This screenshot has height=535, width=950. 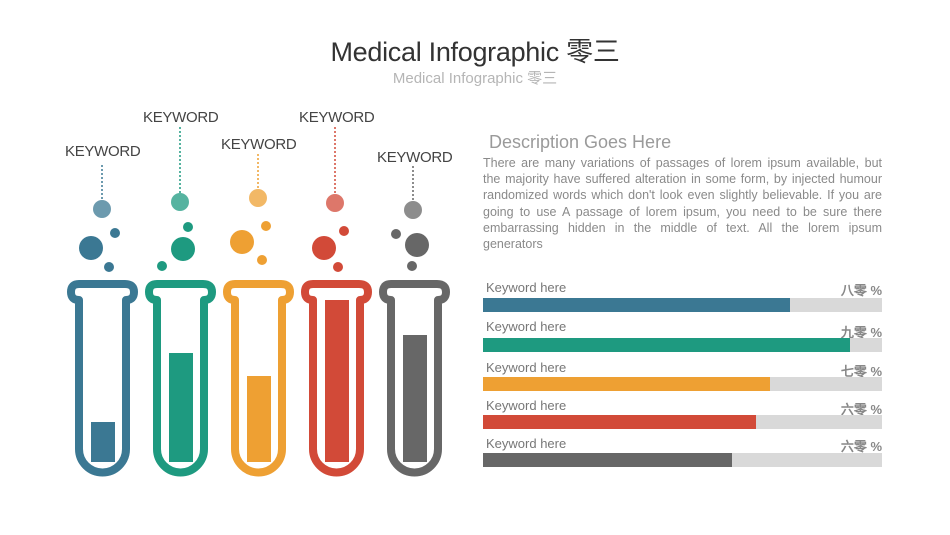 I want to click on progress-label-4: Keyword here, so click(x=526, y=405).